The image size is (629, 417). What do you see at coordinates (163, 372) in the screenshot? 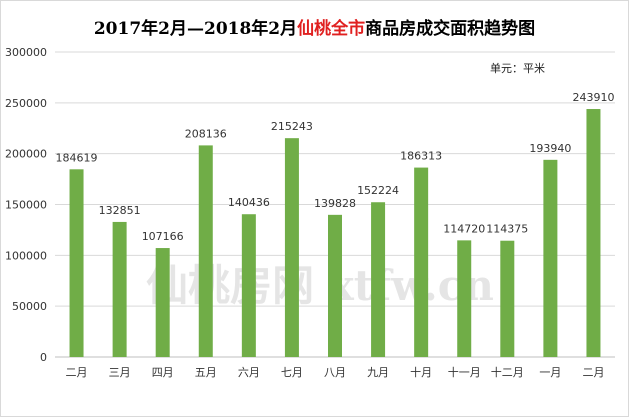
I see `x-tick-label: 四月` at bounding box center [163, 372].